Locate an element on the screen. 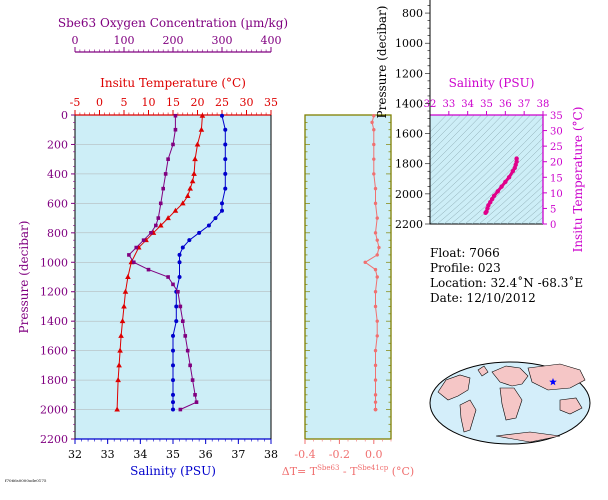  temperature-tick-label: 30 is located at coordinates (247, 102).